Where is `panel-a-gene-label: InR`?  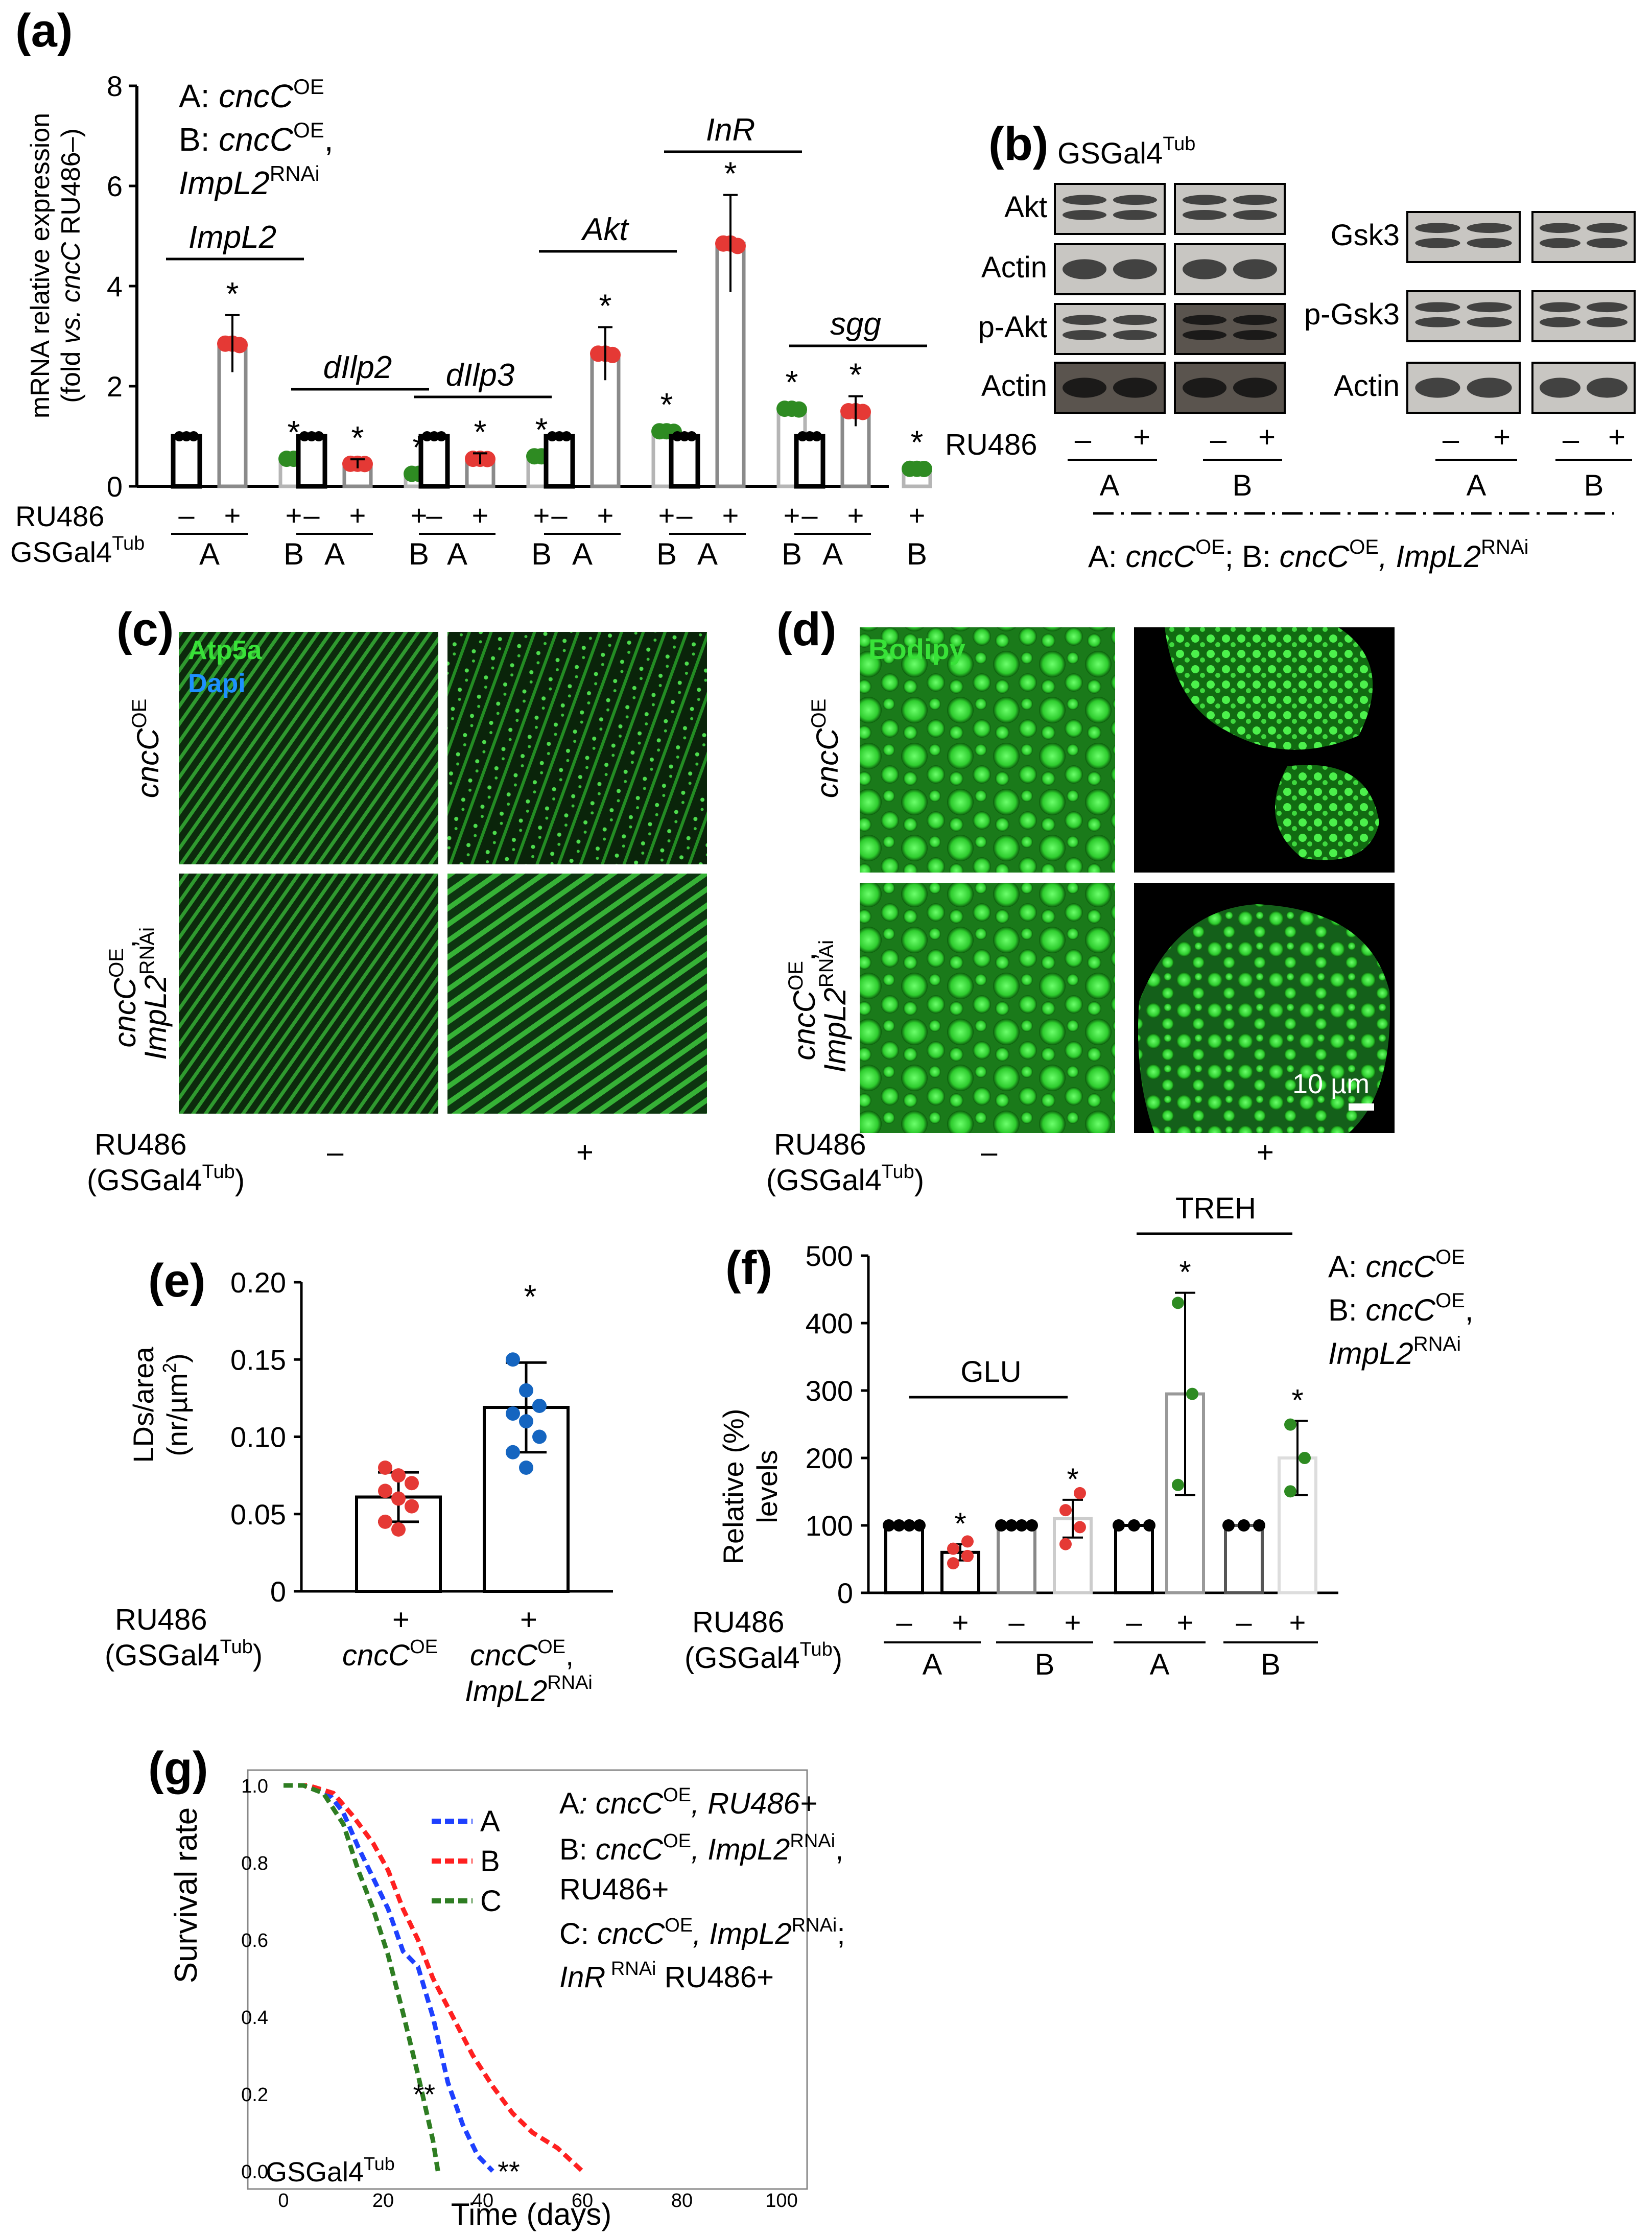
panel-a-gene-label: InR is located at coordinates (730, 130).